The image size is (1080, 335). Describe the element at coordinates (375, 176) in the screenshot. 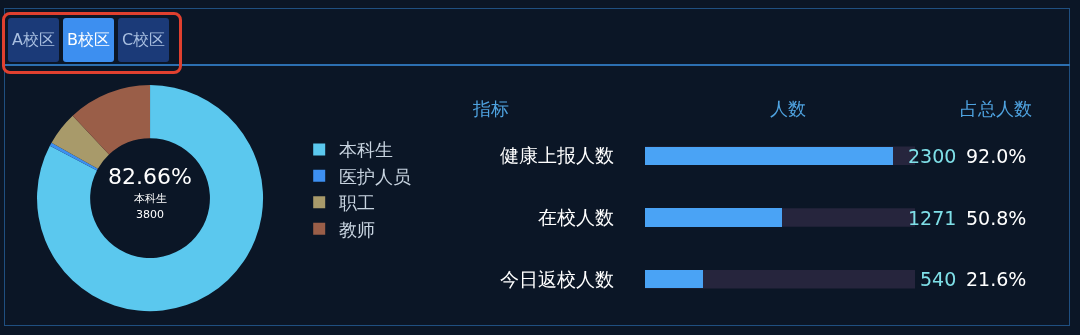

I see `legend-label: 医护人员` at that location.